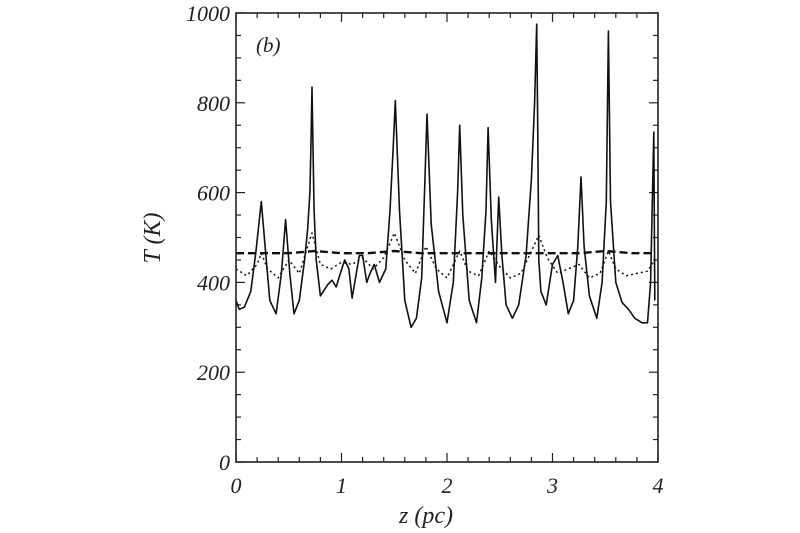 Image resolution: width=800 pixels, height=533 pixels. I want to click on series-dashed-line, so click(445, 252).